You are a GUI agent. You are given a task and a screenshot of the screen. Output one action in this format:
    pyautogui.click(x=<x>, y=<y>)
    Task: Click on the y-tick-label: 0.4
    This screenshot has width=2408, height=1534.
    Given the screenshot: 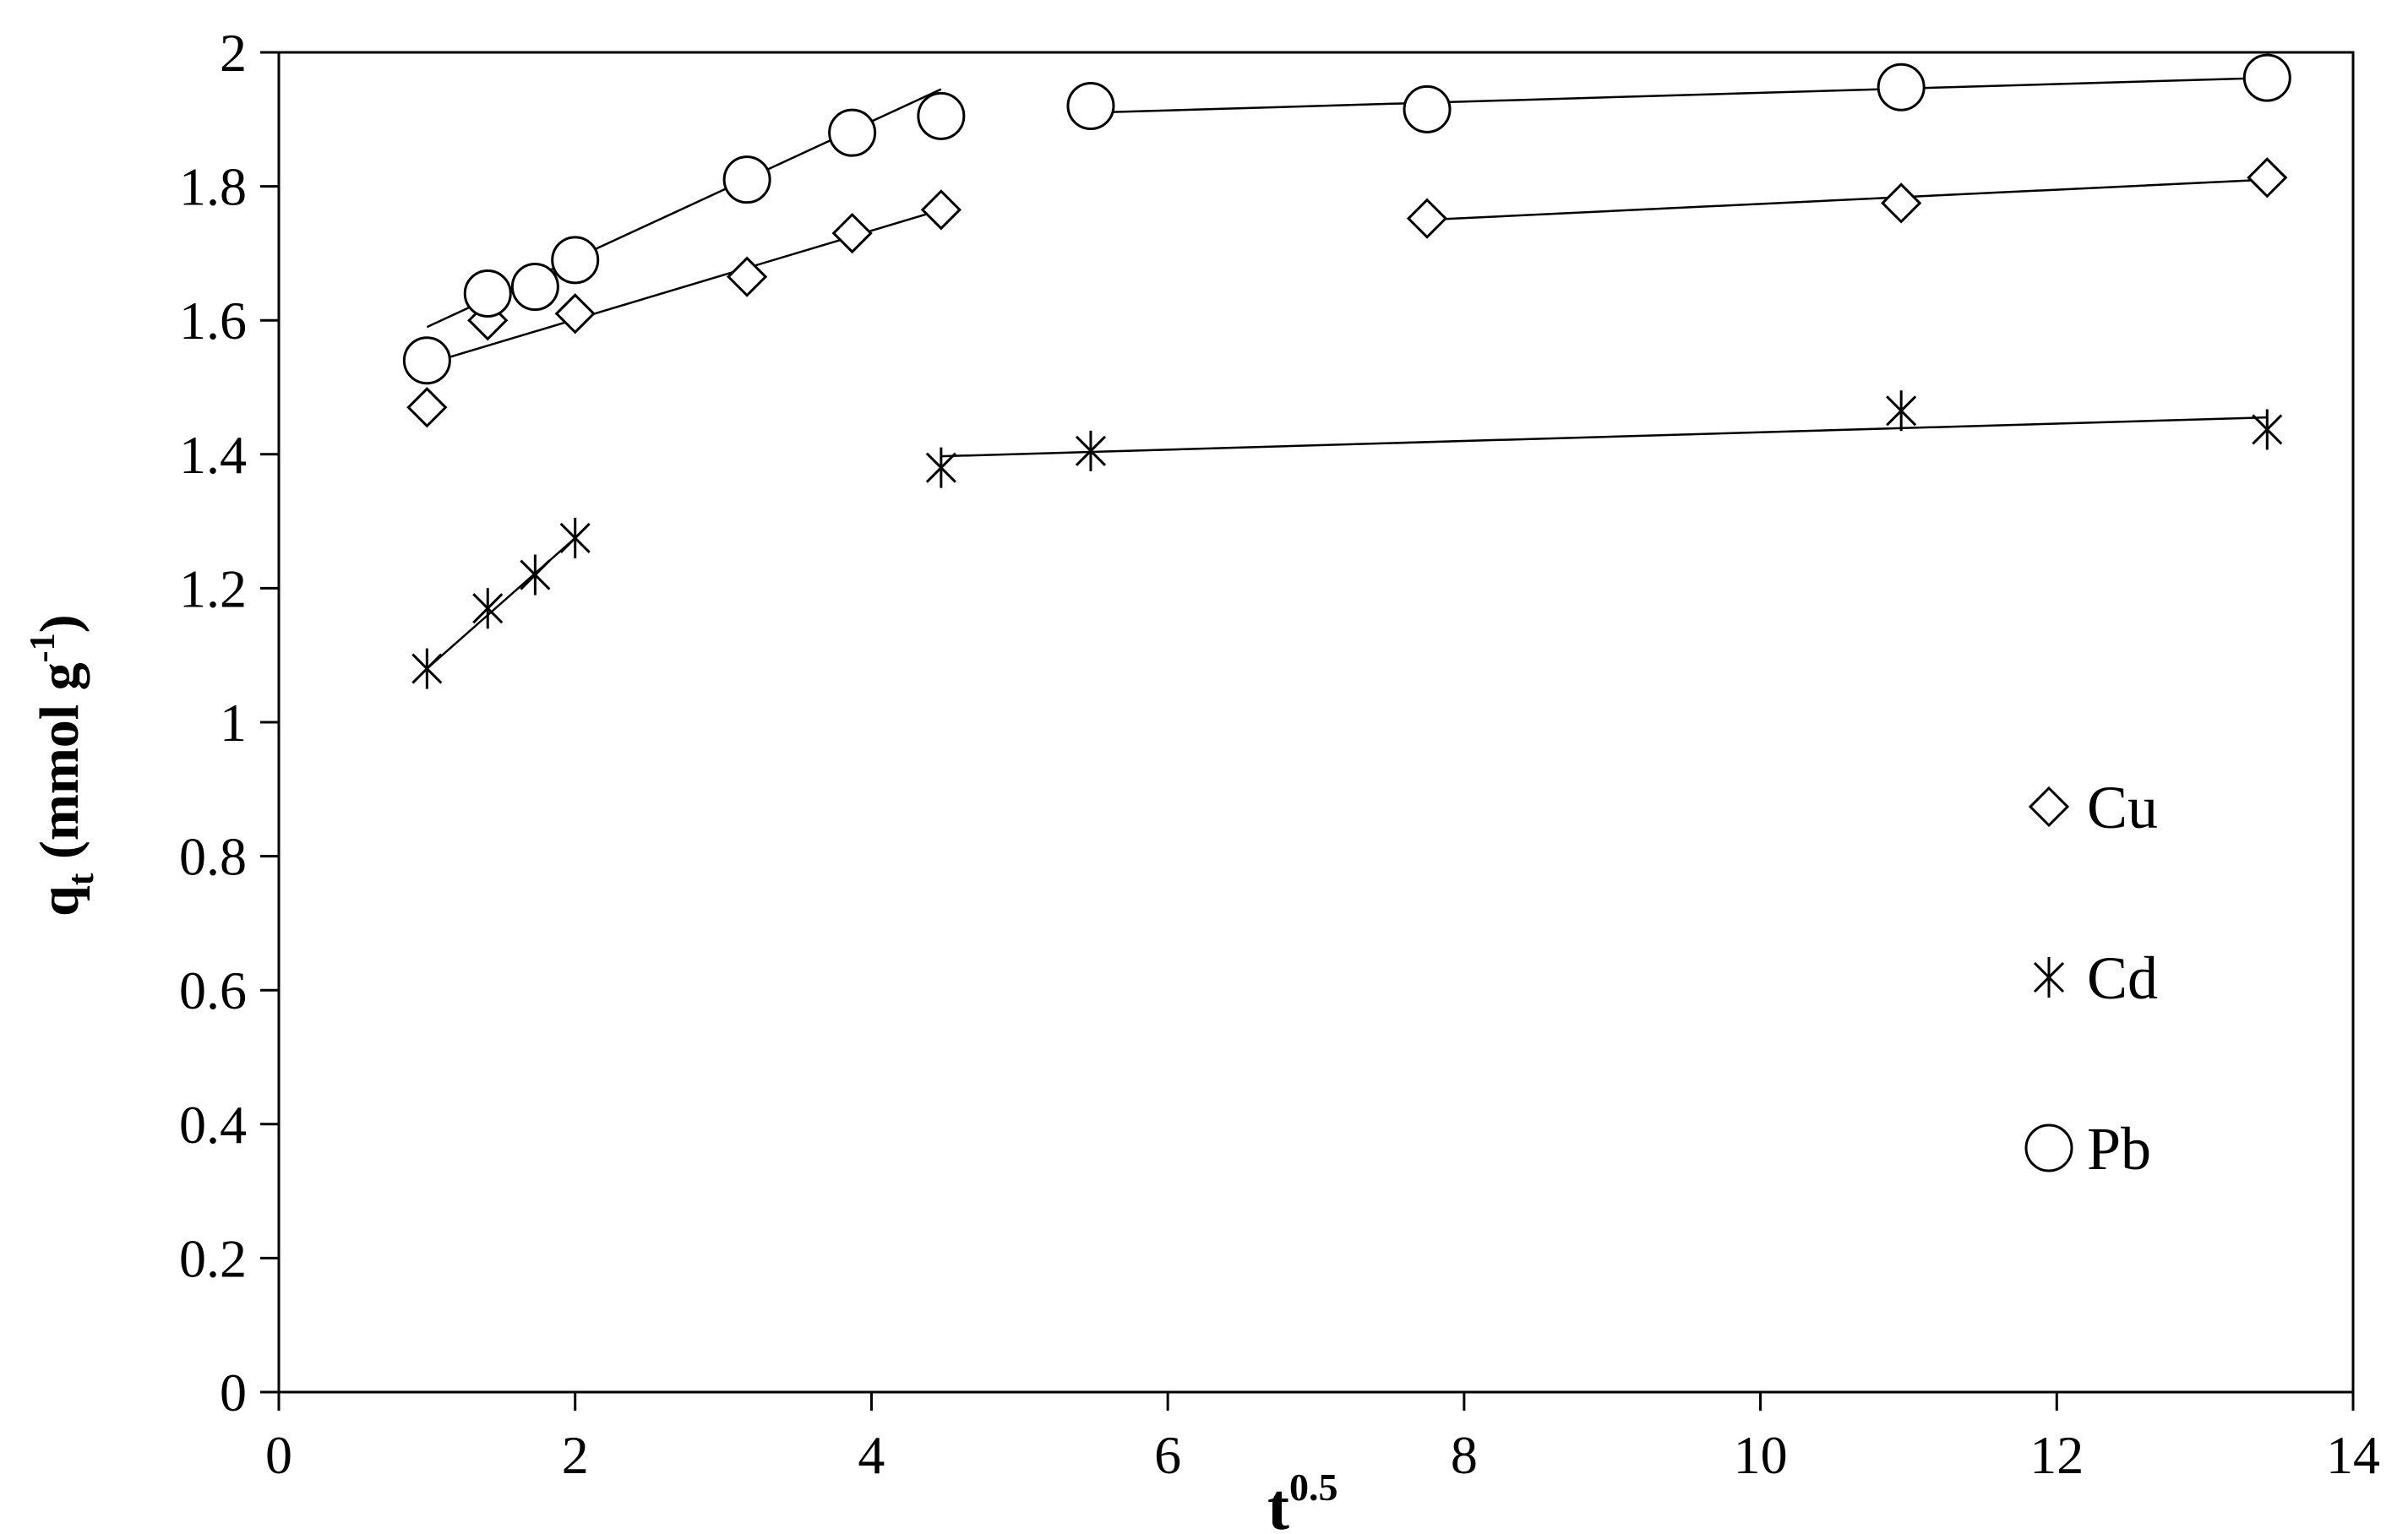 What is the action you would take?
    pyautogui.click(x=213, y=1125)
    